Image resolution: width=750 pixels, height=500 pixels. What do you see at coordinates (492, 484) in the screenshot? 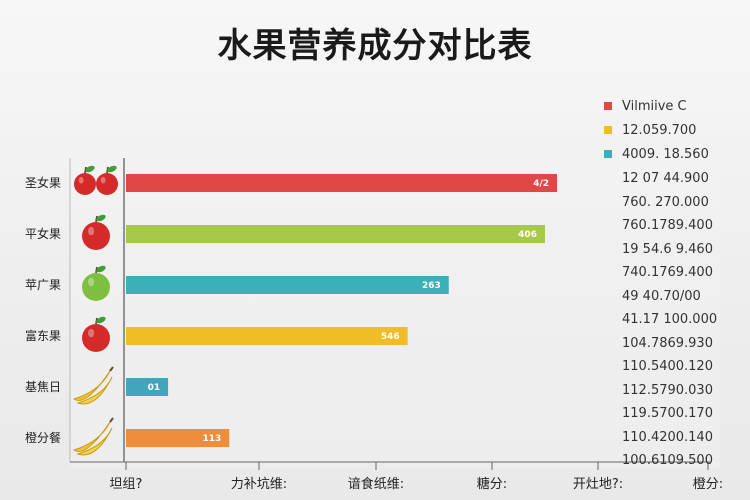
I see `x-tick-label: 糖分:` at bounding box center [492, 484].